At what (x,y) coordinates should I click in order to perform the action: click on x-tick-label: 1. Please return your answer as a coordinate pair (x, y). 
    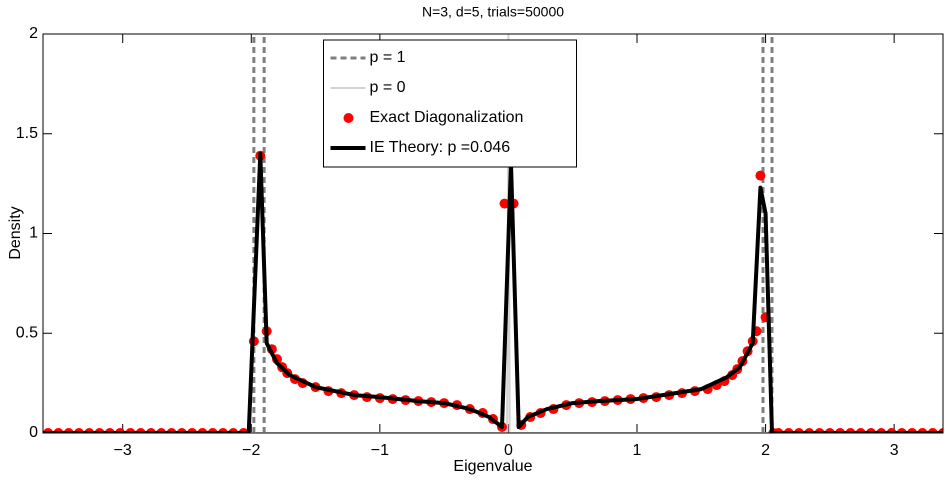
    Looking at the image, I should click on (637, 450).